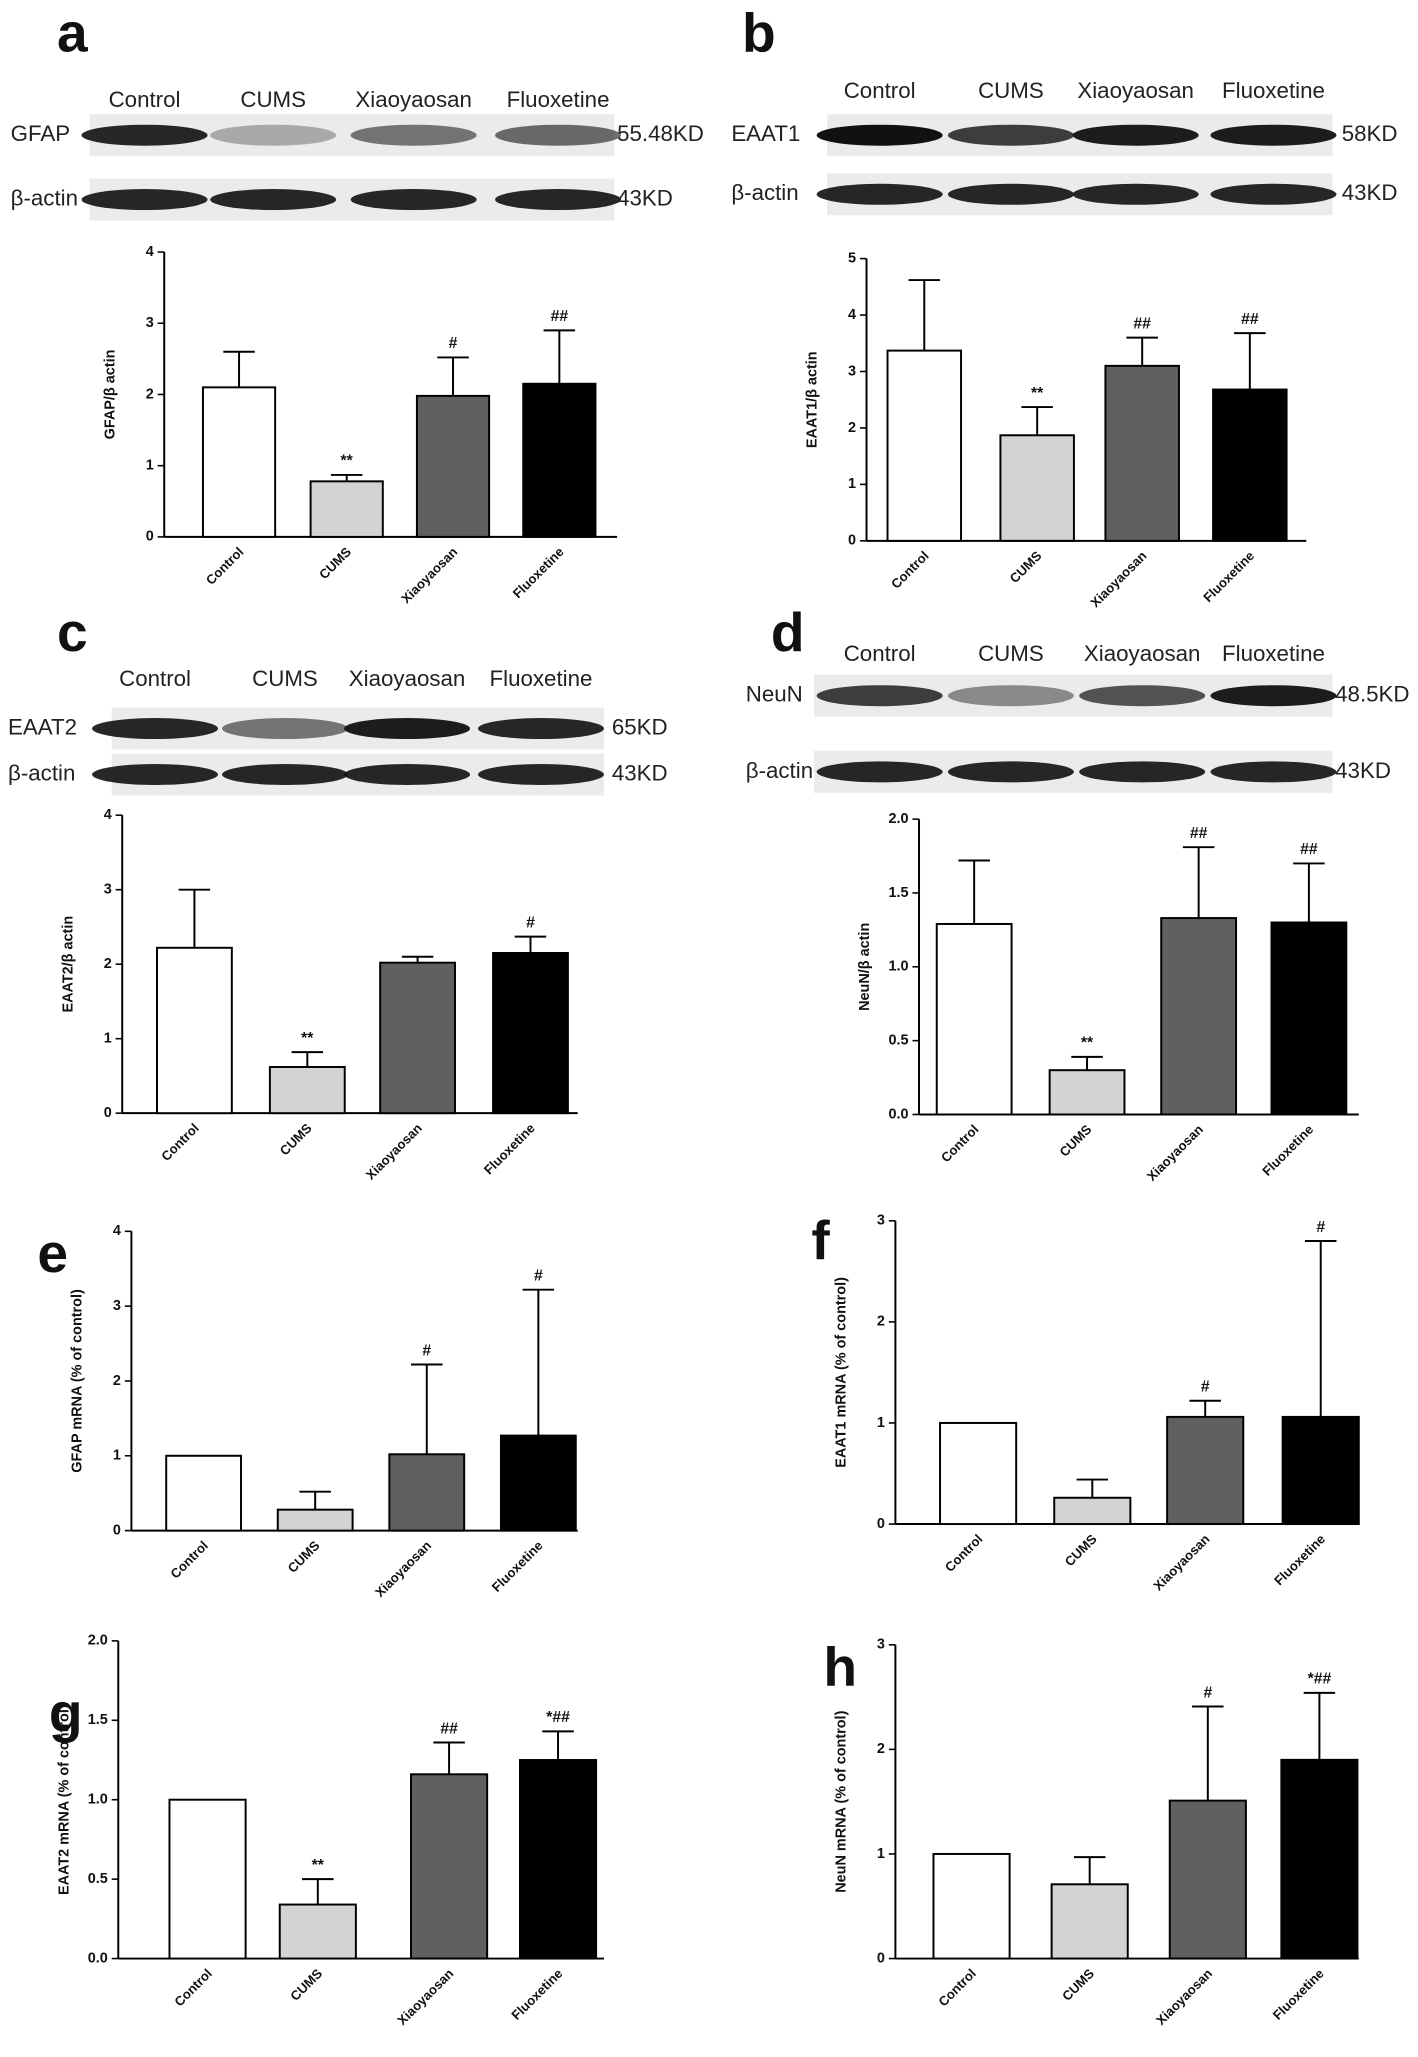  What do you see at coordinates (820, 1240) in the screenshot?
I see `panel-label: f` at bounding box center [820, 1240].